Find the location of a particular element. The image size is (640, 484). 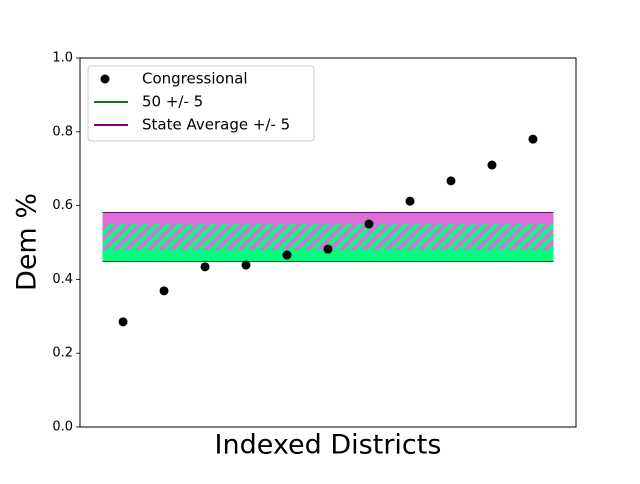

y-tick-label: 0.2 is located at coordinates (62, 353).